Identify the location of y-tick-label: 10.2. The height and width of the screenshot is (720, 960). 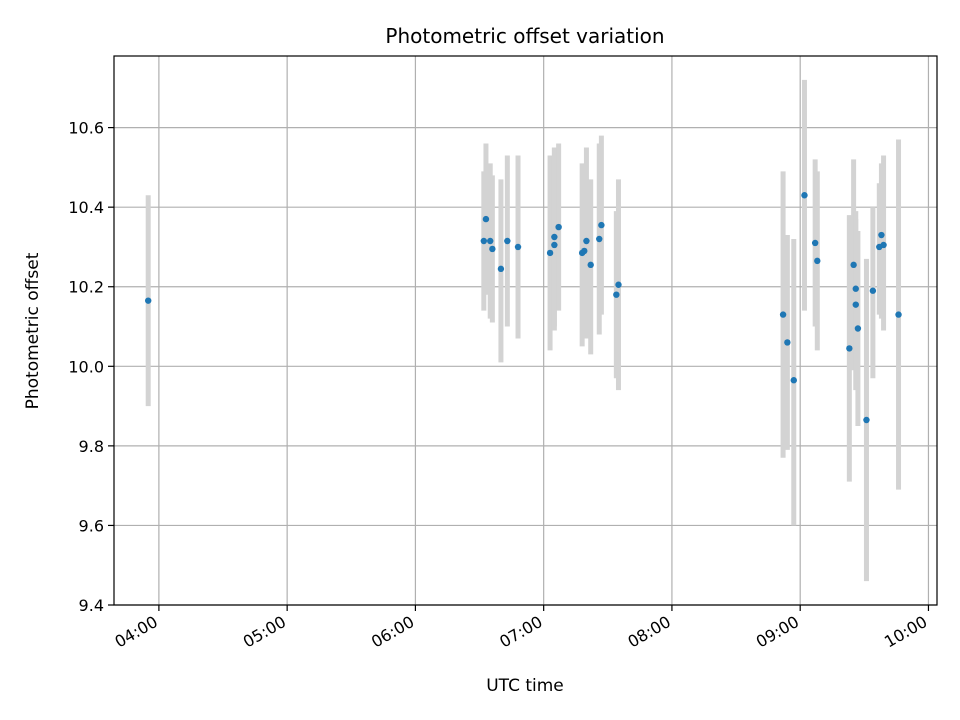
(86, 287).